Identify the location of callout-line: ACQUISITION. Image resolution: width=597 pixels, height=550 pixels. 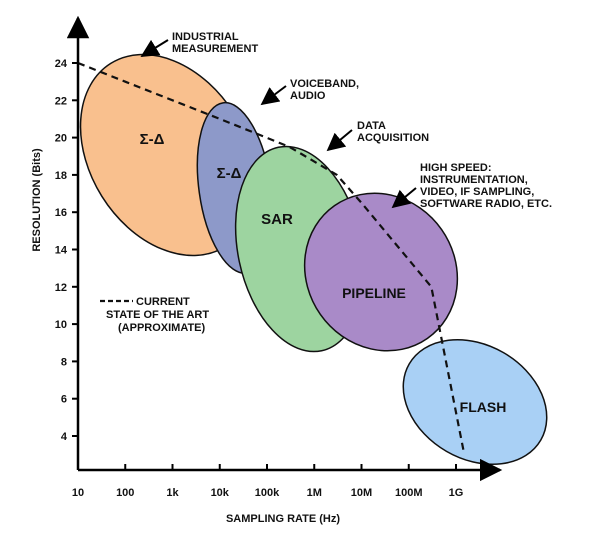
(393, 138).